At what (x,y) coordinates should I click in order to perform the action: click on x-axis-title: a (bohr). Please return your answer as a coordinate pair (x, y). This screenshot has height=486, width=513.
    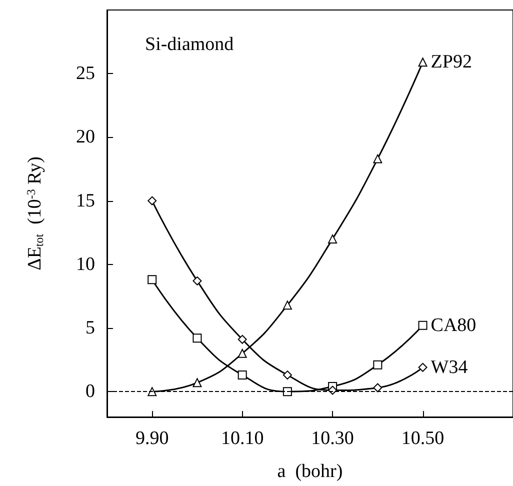
    Looking at the image, I should click on (310, 471).